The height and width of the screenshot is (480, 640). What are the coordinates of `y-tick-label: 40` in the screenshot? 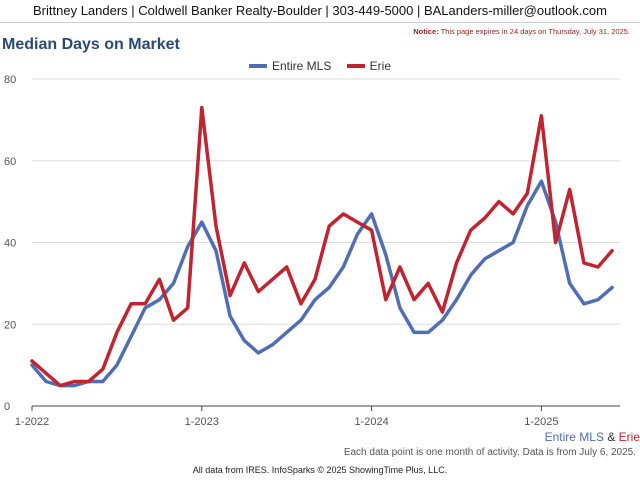 It's located at (10, 244).